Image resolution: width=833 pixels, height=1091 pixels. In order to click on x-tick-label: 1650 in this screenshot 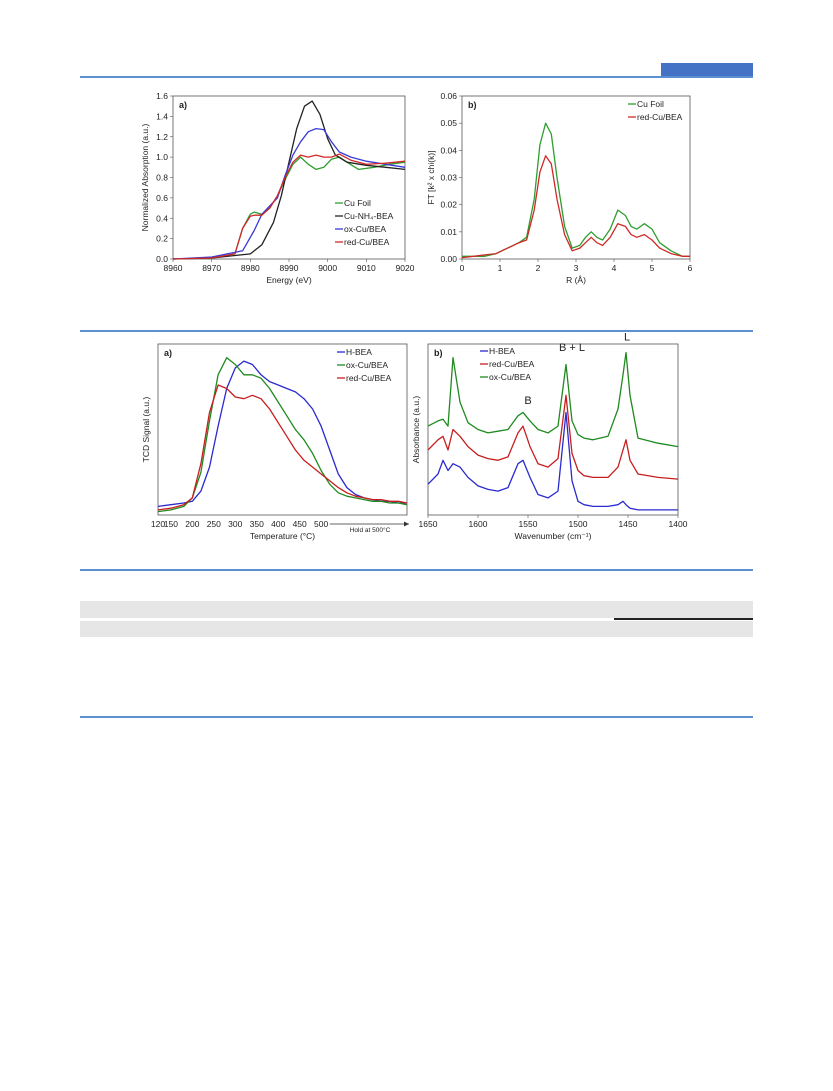, I will do `click(428, 524)`.